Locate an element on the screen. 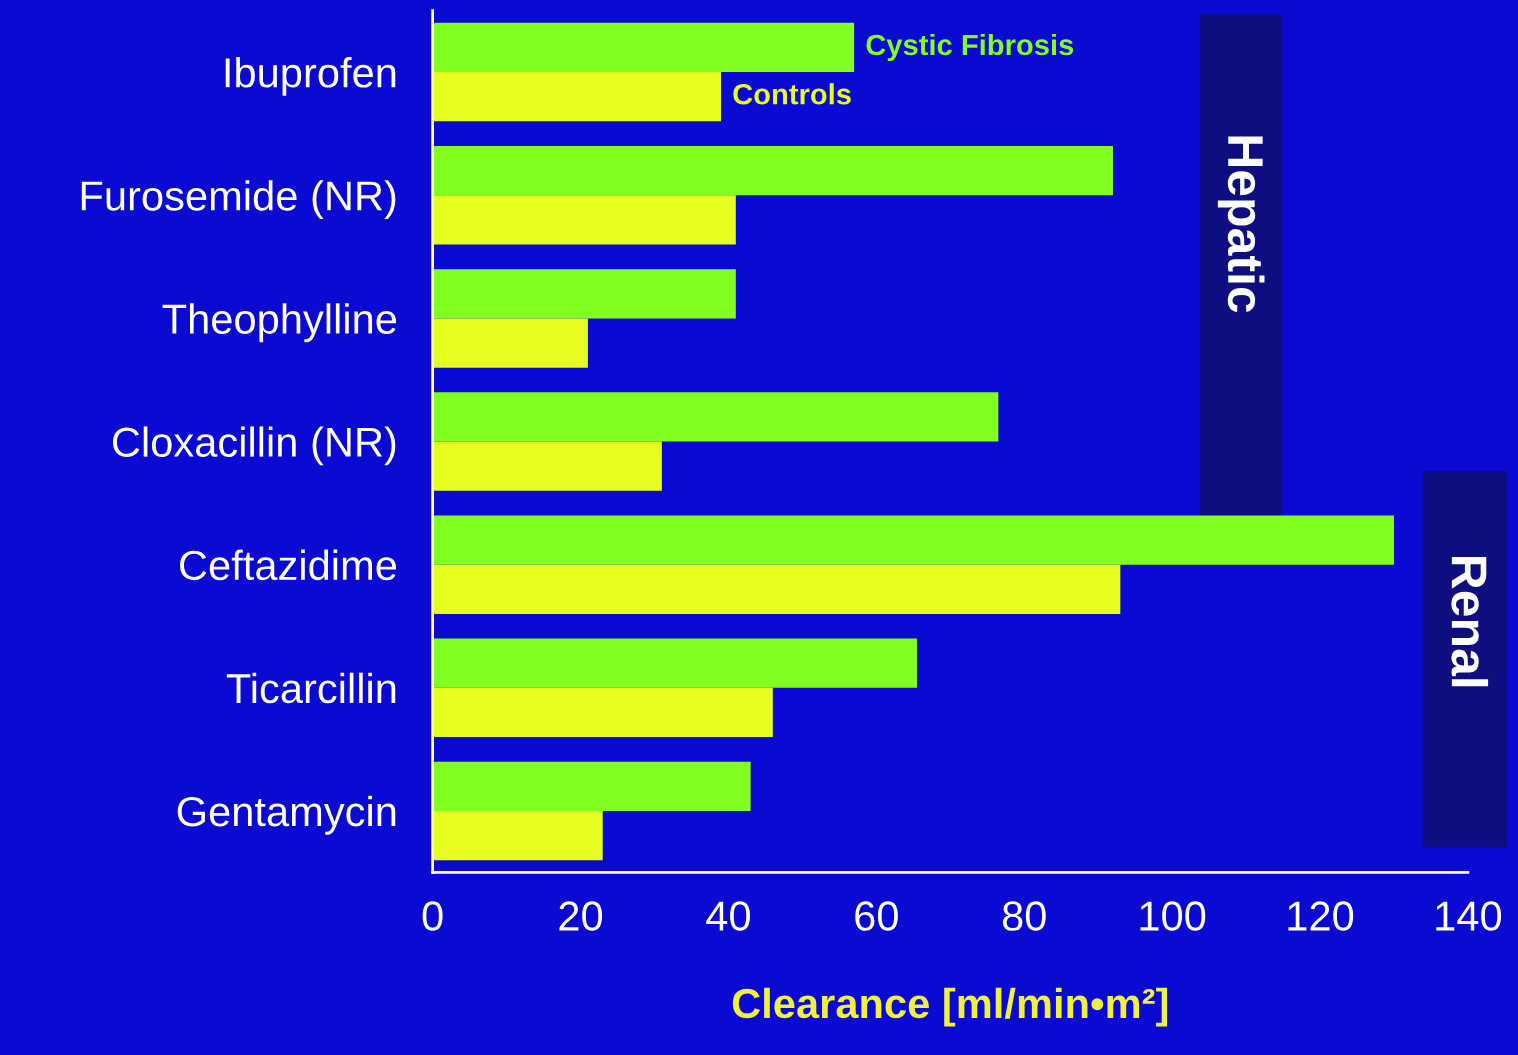 Image resolution: width=1518 pixels, height=1055 pixels. x-tick-label: 120 is located at coordinates (1321, 916).